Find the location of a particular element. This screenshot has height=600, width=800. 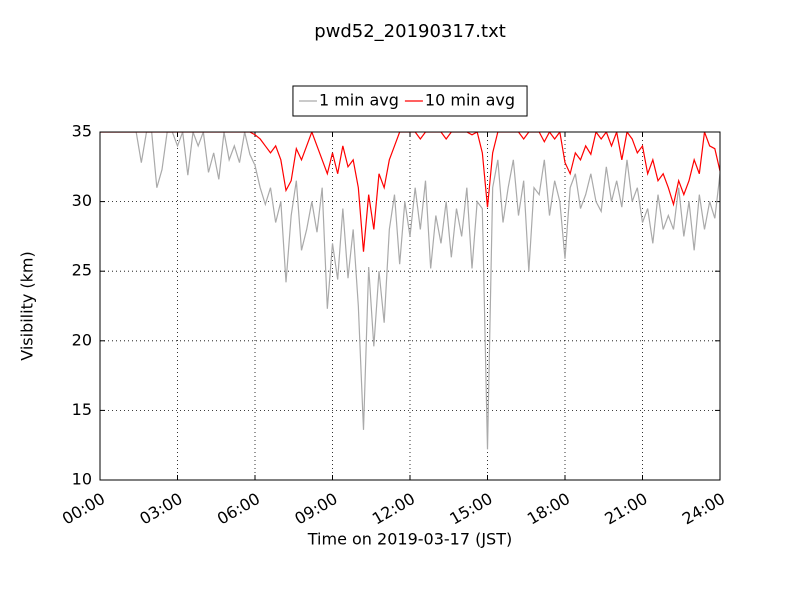

x-tick-label: 15:00 is located at coordinates (470, 509).